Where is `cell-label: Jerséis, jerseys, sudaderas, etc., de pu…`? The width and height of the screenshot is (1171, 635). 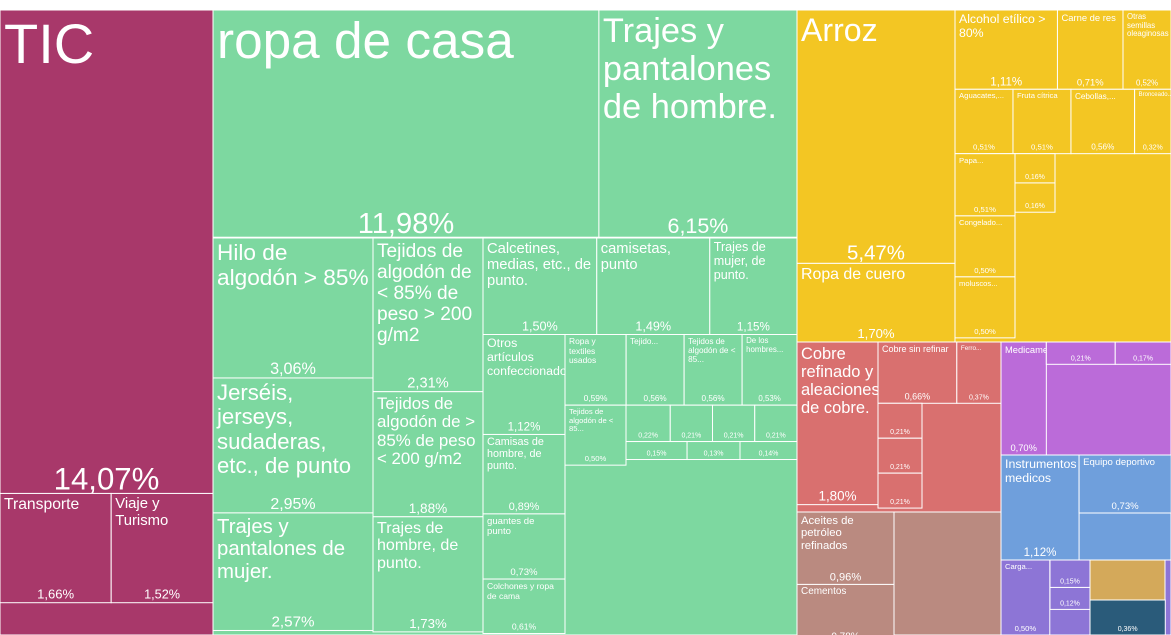 cell-label: Jerséis, jerseys, sudaderas, etc., de pu… is located at coordinates (284, 428).